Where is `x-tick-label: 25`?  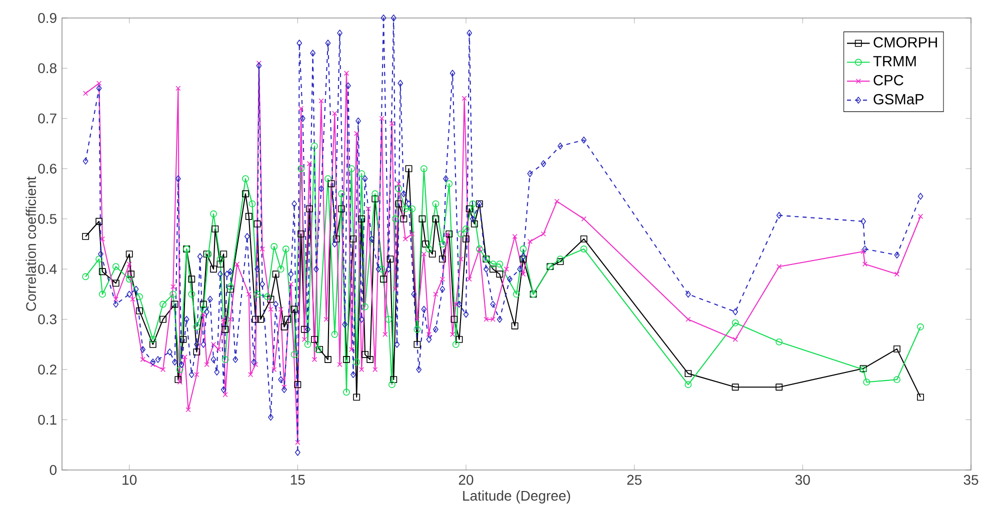 x-tick-label: 25 is located at coordinates (634, 479).